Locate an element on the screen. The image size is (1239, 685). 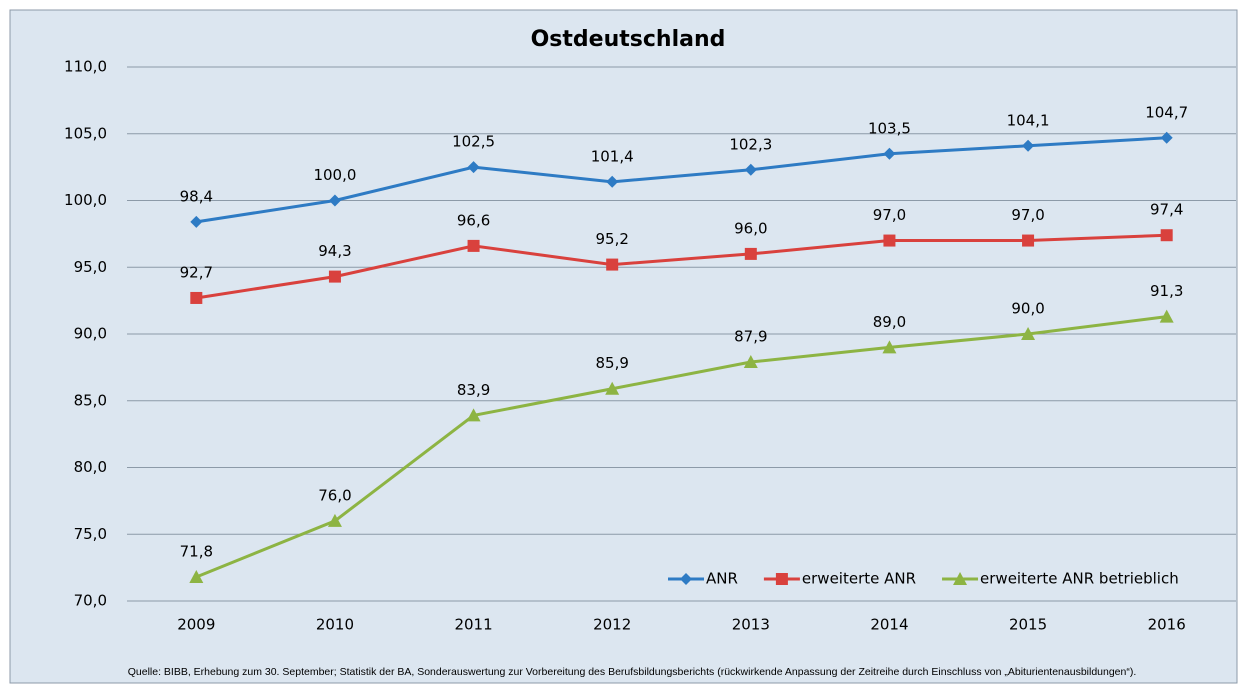
y-tick-label: 90,0 is located at coordinates (90, 334).